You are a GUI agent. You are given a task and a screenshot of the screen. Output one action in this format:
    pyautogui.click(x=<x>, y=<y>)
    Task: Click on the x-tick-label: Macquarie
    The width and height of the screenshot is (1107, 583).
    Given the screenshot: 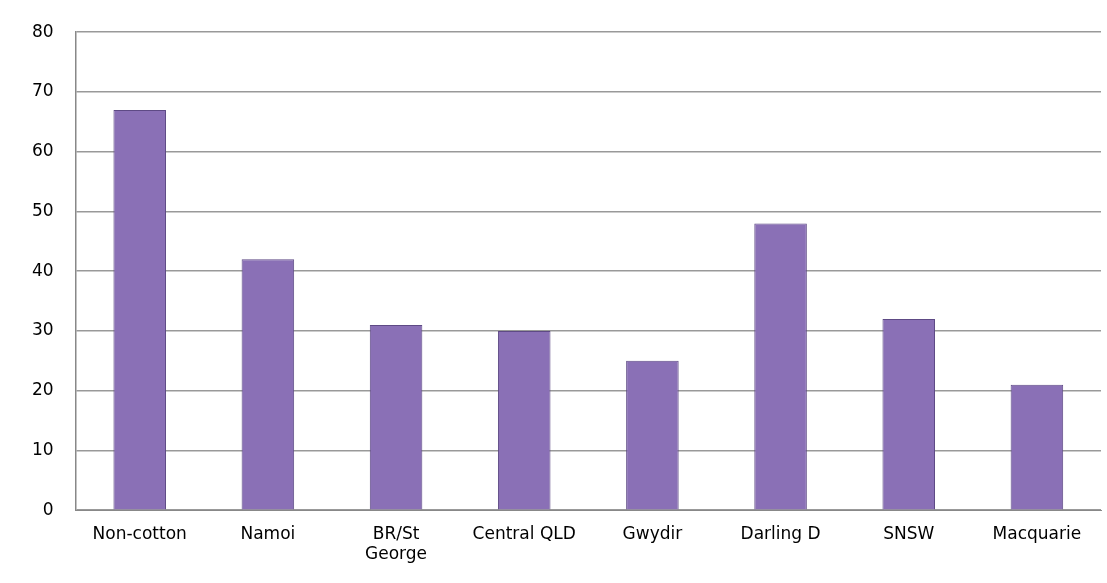 What is the action you would take?
    pyautogui.click(x=1037, y=532)
    